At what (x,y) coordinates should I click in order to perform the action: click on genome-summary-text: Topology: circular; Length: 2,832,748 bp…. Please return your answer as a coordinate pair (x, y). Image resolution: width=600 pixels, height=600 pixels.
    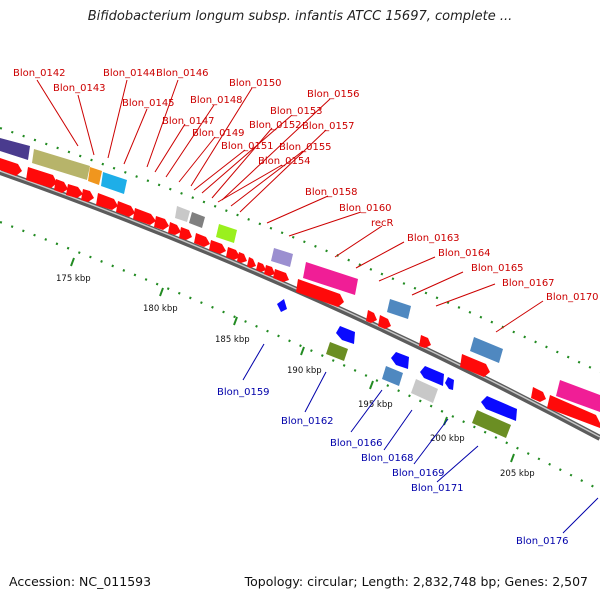
    Looking at the image, I should click on (416, 581).